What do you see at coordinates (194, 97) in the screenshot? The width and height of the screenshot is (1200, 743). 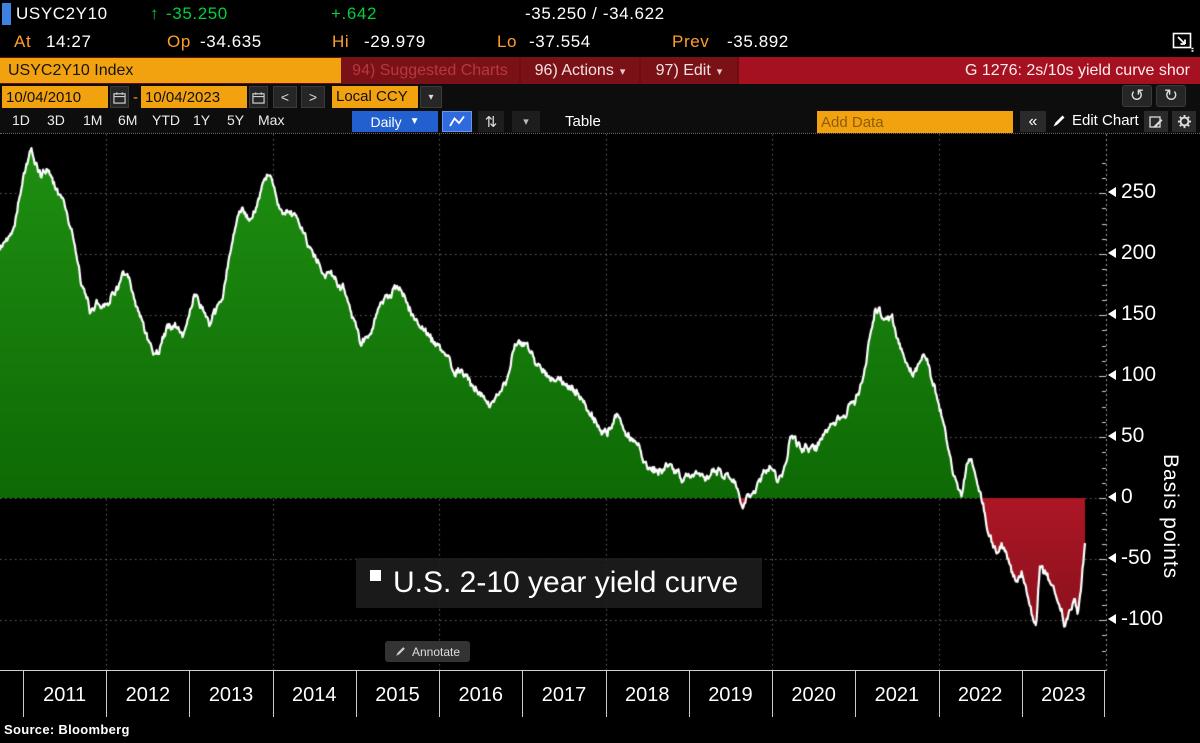 I see `end-date-field` at bounding box center [194, 97].